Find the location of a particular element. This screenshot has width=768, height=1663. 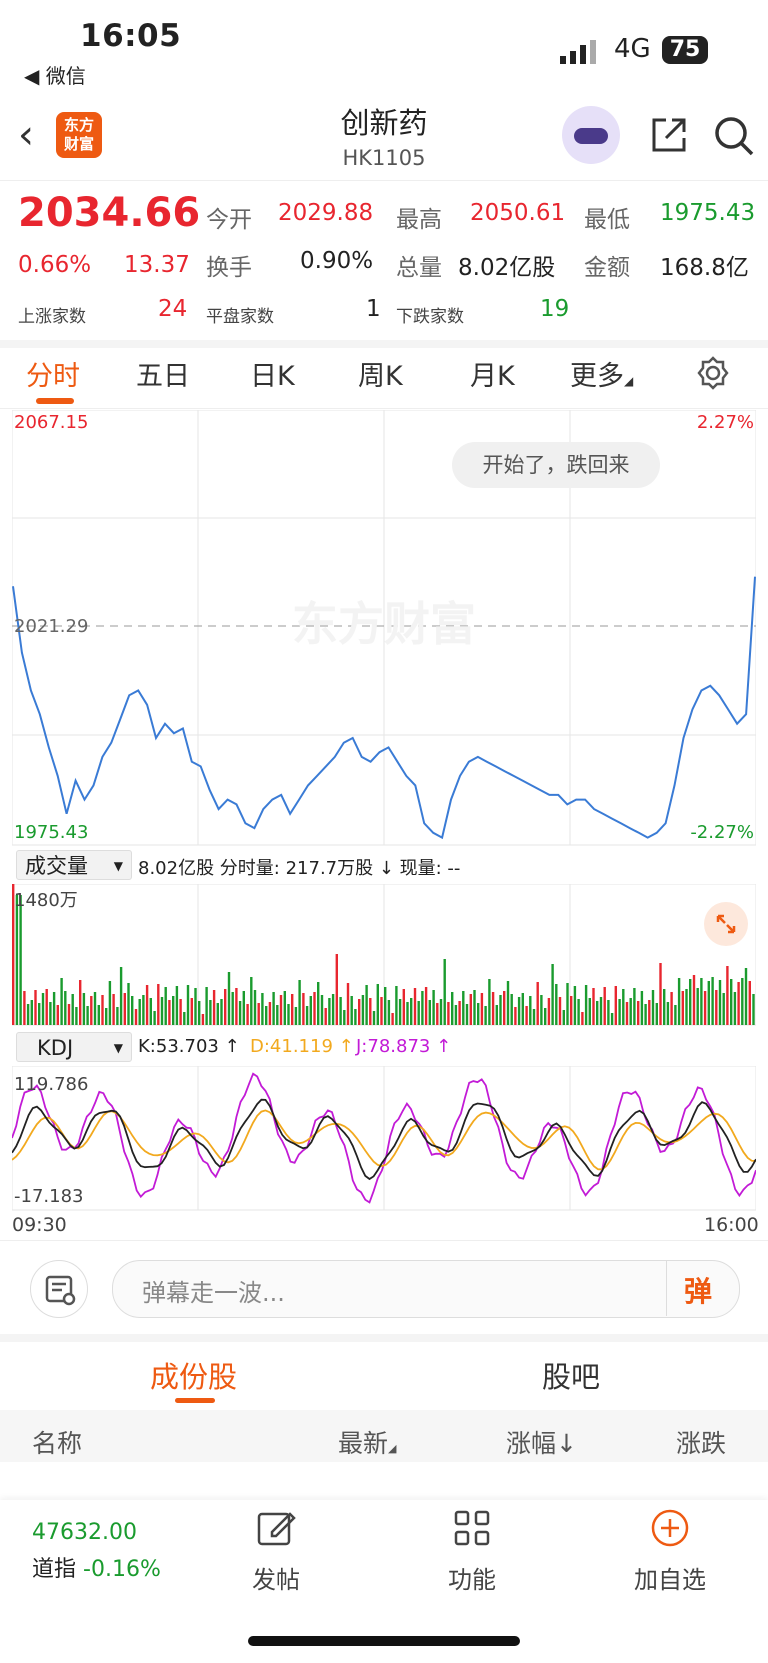

col-name: 名称 is located at coordinates (57, 1443).